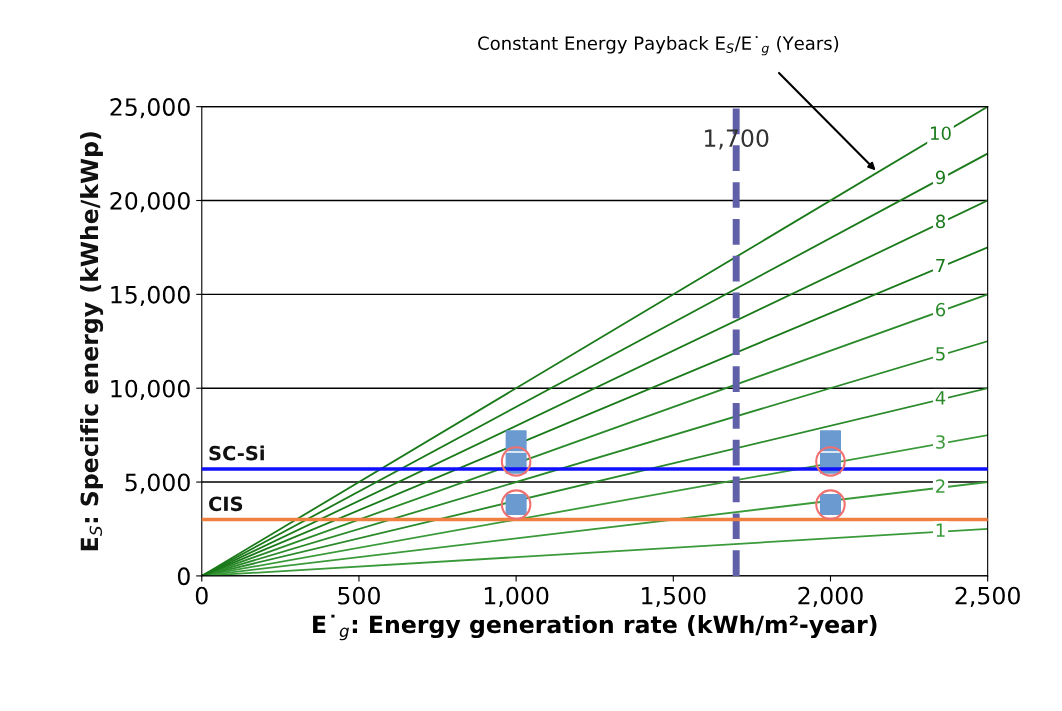  I want to click on ref-line-label: CIS, so click(226, 504).